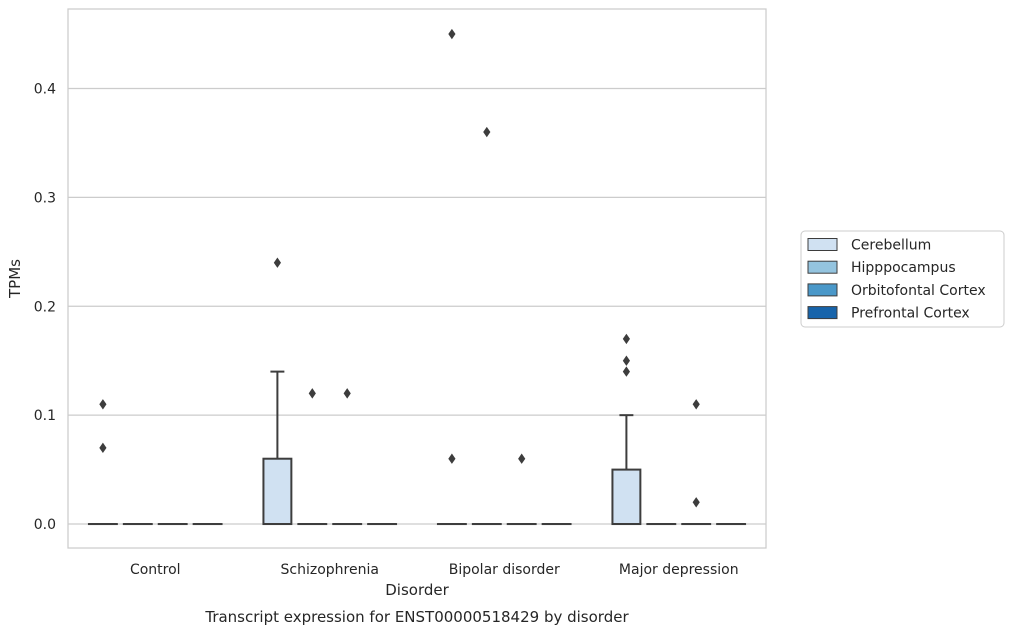 The height and width of the screenshot is (638, 1014). What do you see at coordinates (417, 590) in the screenshot?
I see `x-axis-label: Disorder` at bounding box center [417, 590].